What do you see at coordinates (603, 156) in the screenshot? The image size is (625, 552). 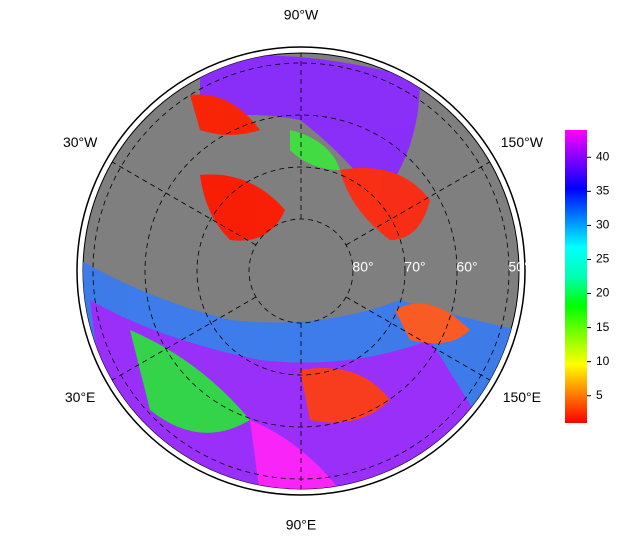 I see `colorbar-tick-label: 40` at bounding box center [603, 156].